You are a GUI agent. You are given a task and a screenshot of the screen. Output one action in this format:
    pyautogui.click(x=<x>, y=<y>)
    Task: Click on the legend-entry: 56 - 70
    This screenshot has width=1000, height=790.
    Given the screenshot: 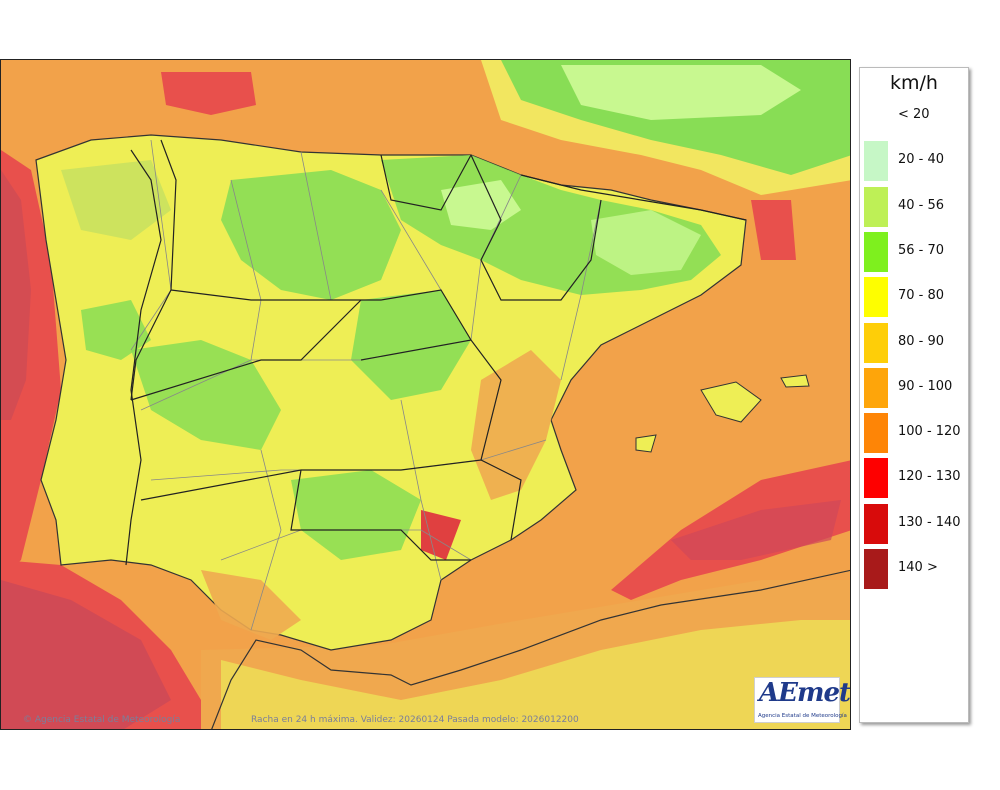 What is the action you would take?
    pyautogui.click(x=914, y=251)
    